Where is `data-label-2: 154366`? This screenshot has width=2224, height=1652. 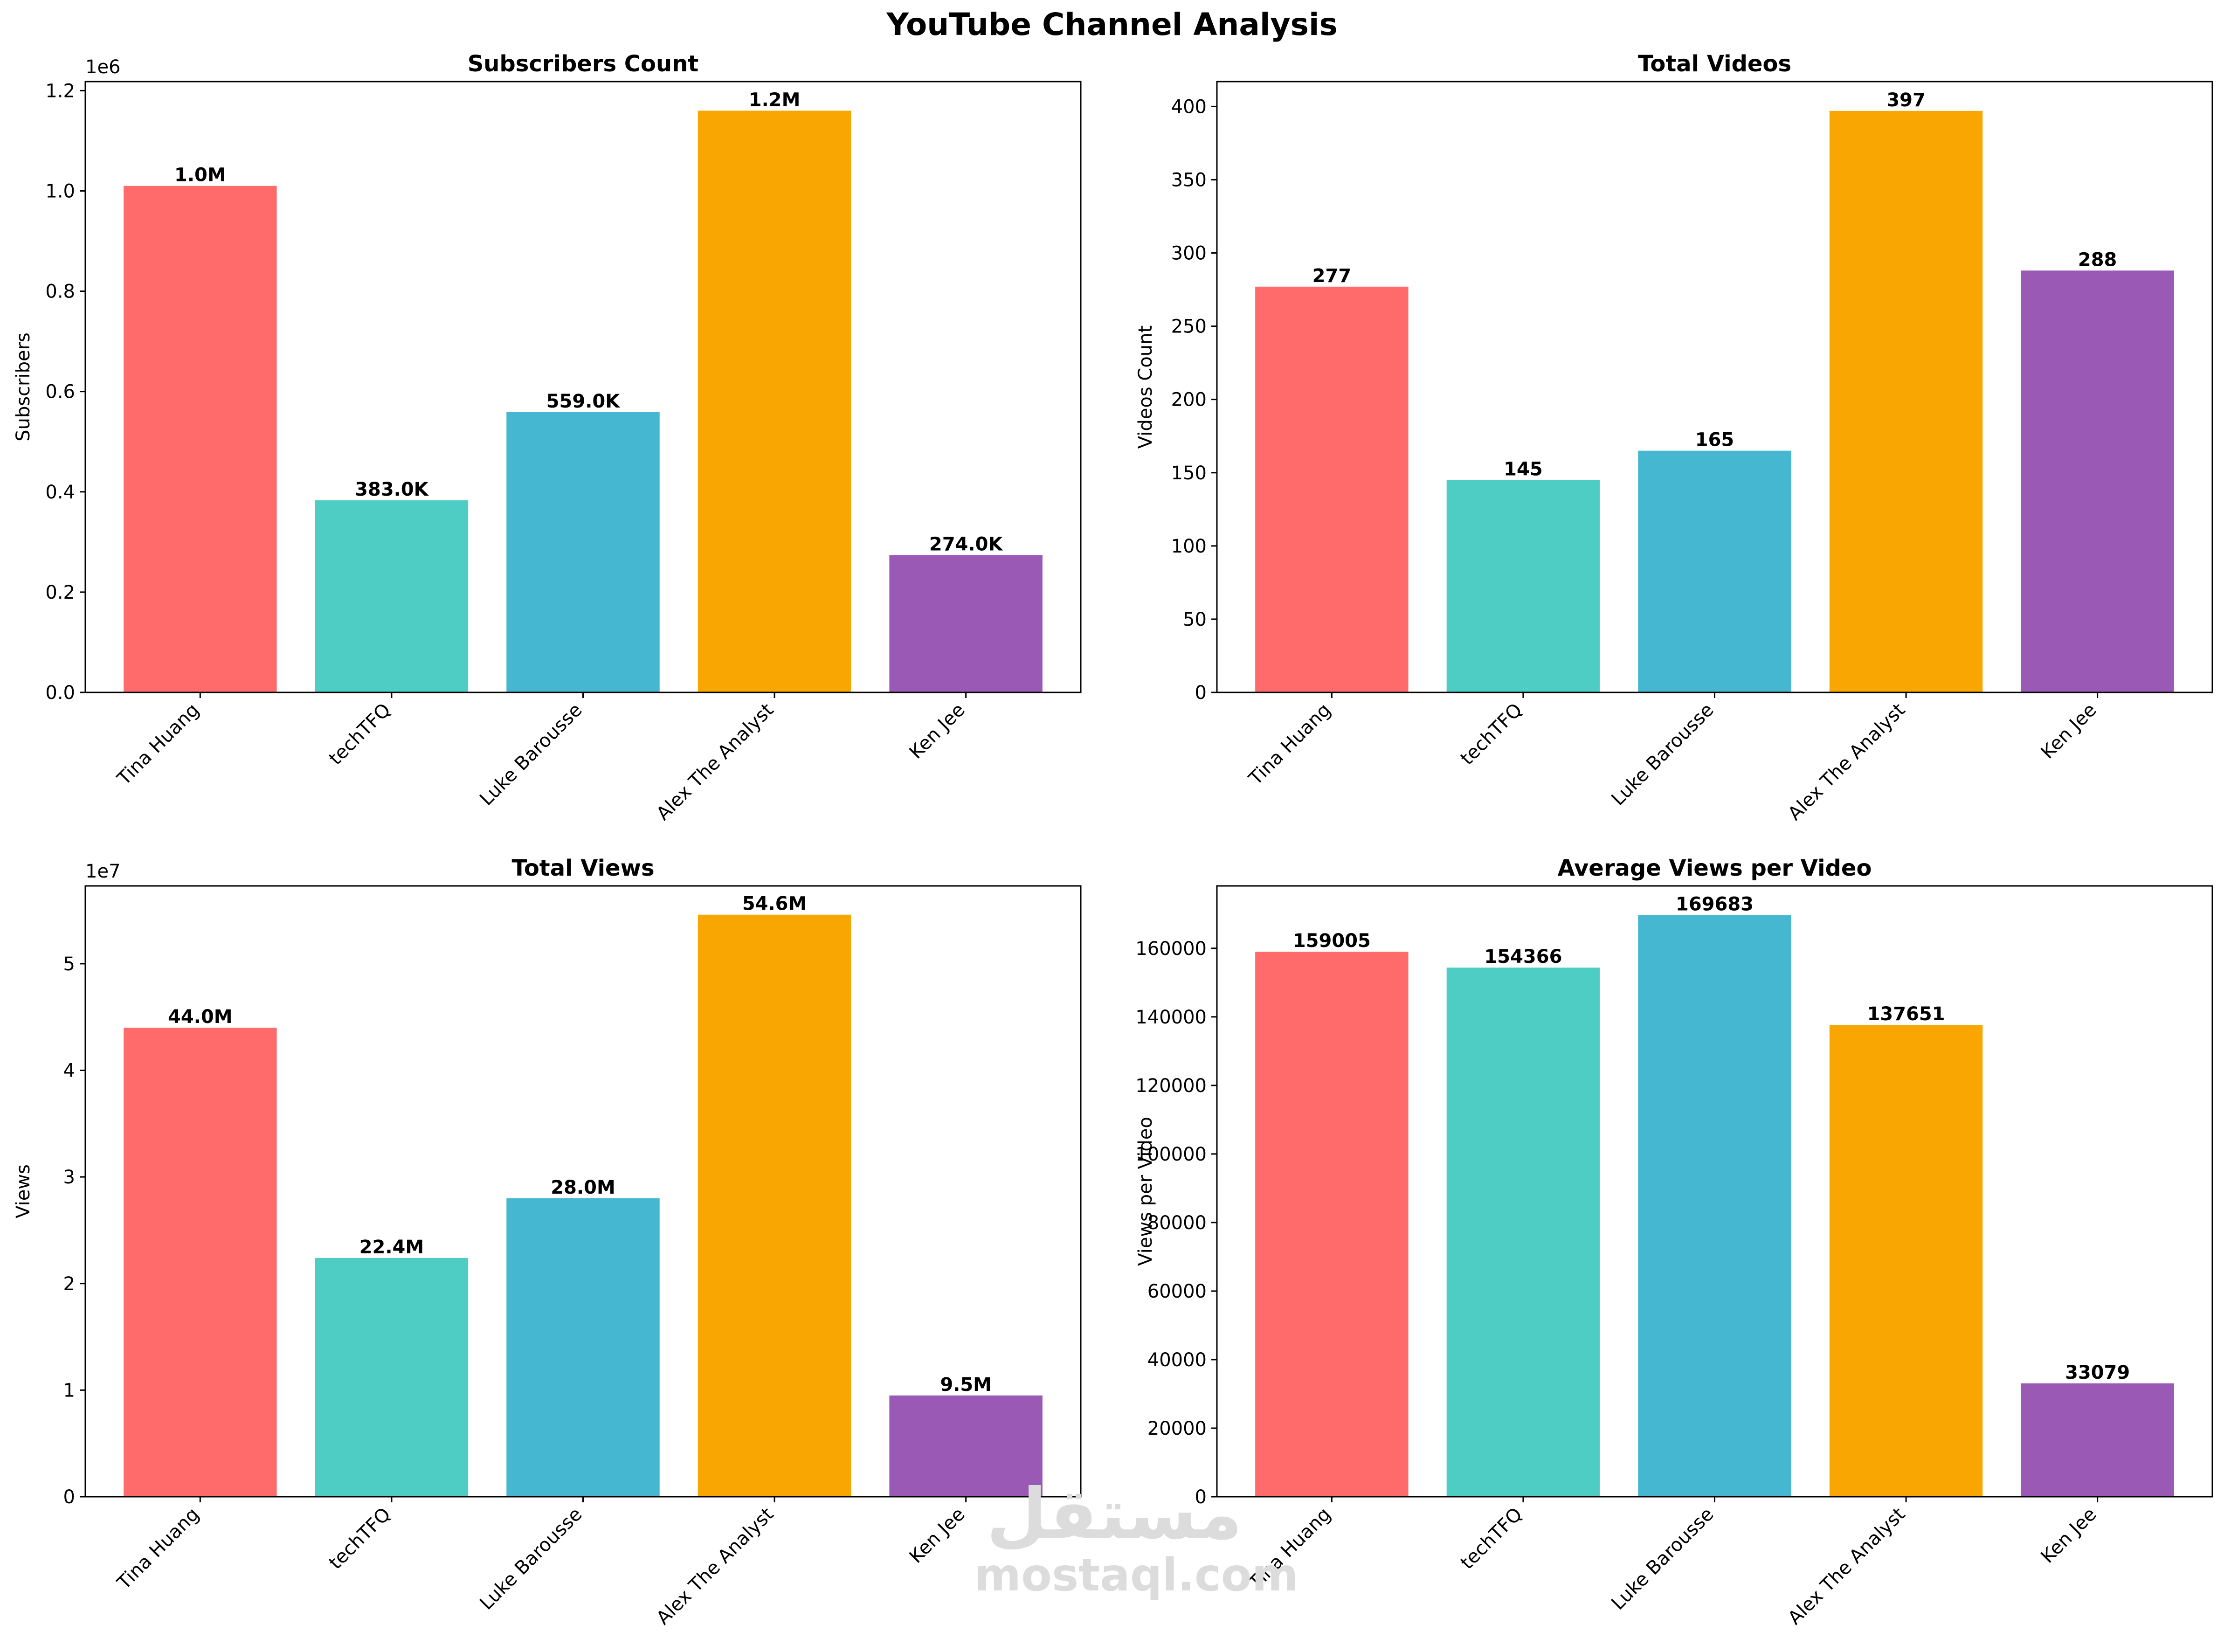
data-label-2: 154366 is located at coordinates (1523, 957).